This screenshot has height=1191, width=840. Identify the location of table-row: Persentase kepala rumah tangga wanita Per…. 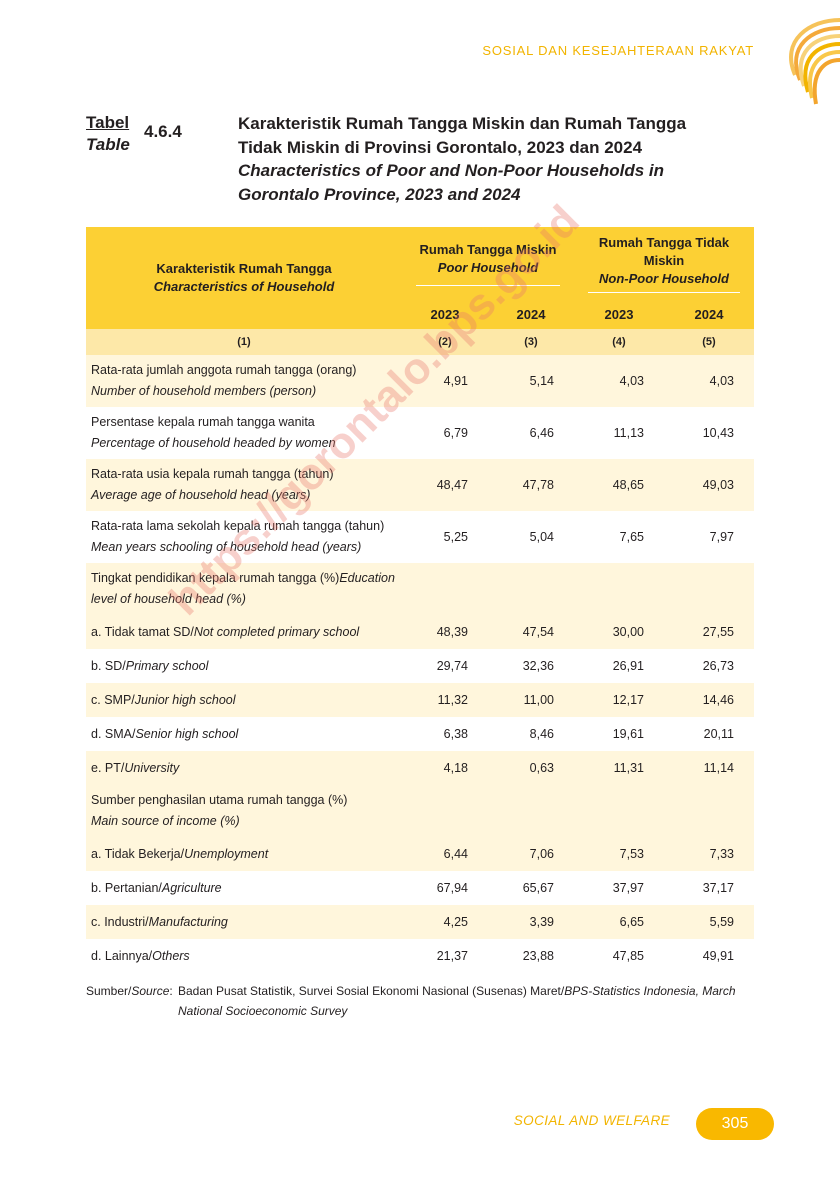
(420, 433).